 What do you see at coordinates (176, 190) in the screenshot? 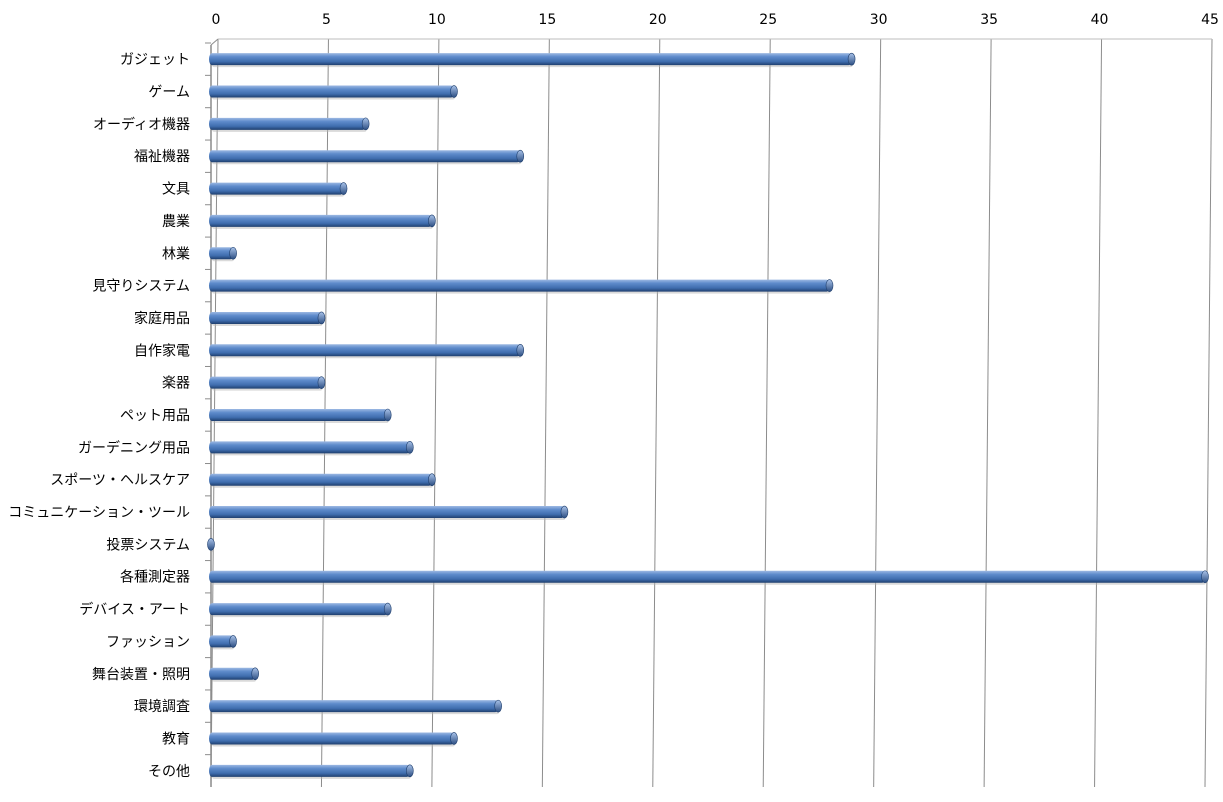
I see `category-label: 文具` at bounding box center [176, 190].